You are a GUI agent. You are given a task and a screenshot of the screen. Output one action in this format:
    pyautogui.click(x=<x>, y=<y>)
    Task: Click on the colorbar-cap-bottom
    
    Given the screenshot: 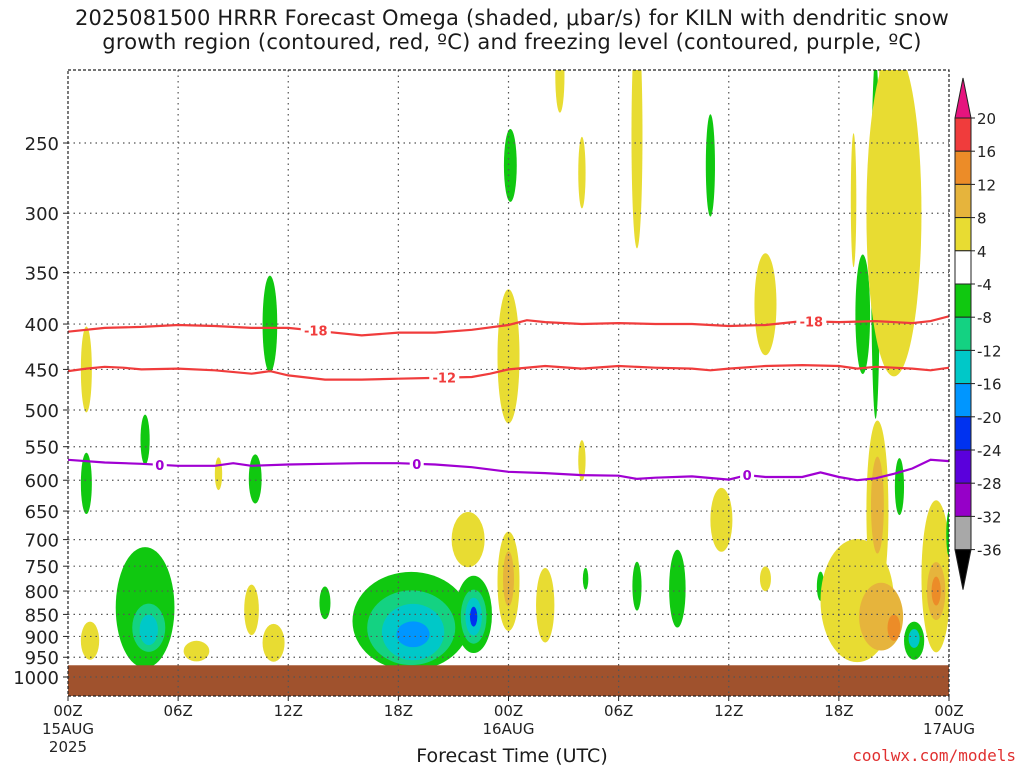 What is the action you would take?
    pyautogui.click(x=963, y=569)
    